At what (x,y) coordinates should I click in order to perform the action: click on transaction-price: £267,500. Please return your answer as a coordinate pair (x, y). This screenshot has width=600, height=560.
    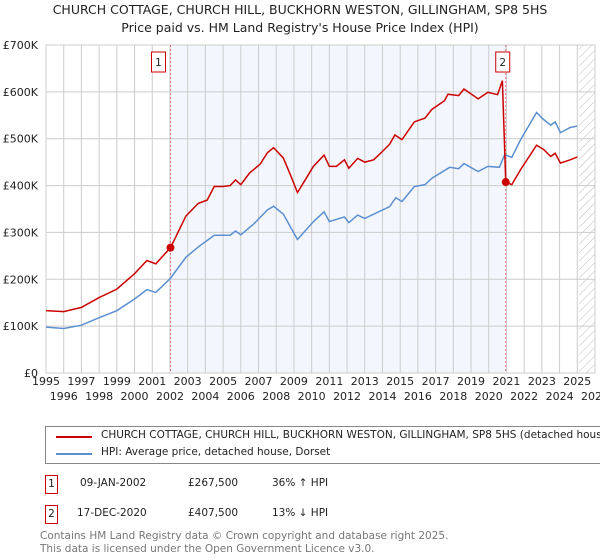
    Looking at the image, I should click on (213, 483).